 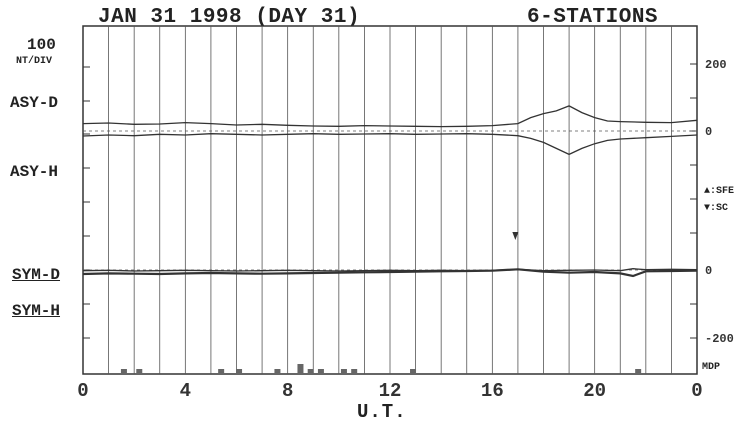 I want to click on mdp-label: MDP, so click(x=711, y=367).